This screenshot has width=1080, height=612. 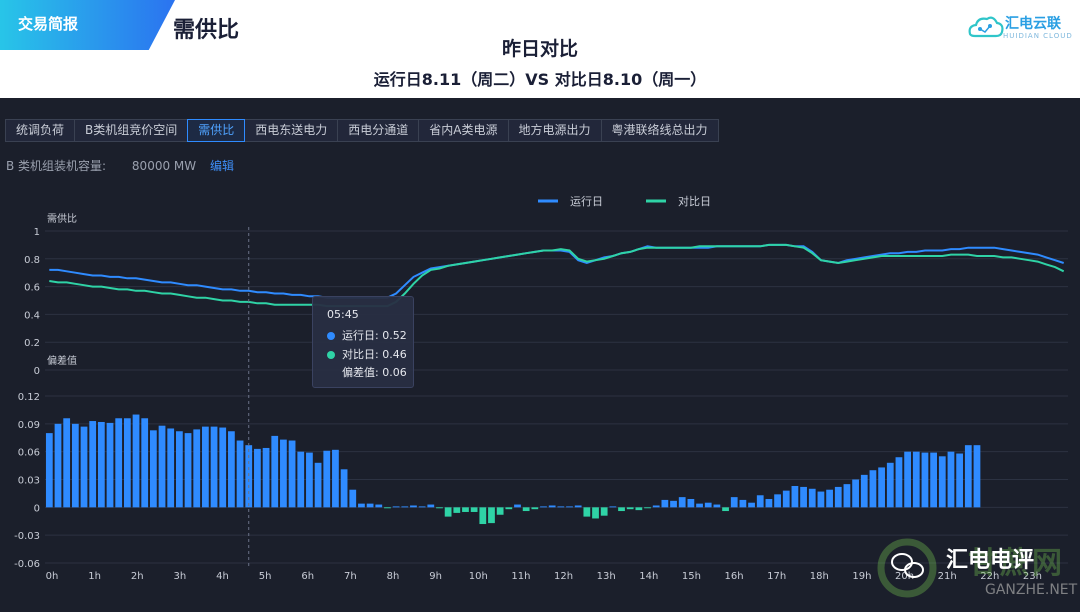 I want to click on run-dot-icon, so click(x=331, y=336).